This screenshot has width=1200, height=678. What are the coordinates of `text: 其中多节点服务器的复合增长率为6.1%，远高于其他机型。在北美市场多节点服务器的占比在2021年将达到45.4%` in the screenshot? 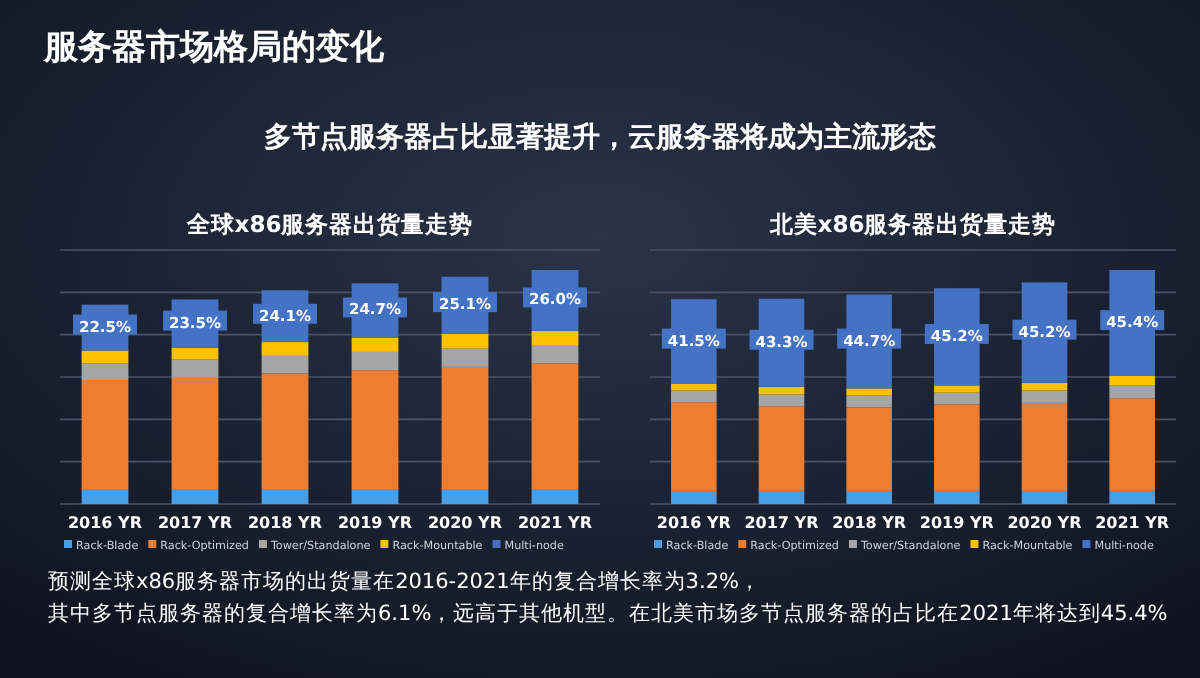 It's located at (608, 613).